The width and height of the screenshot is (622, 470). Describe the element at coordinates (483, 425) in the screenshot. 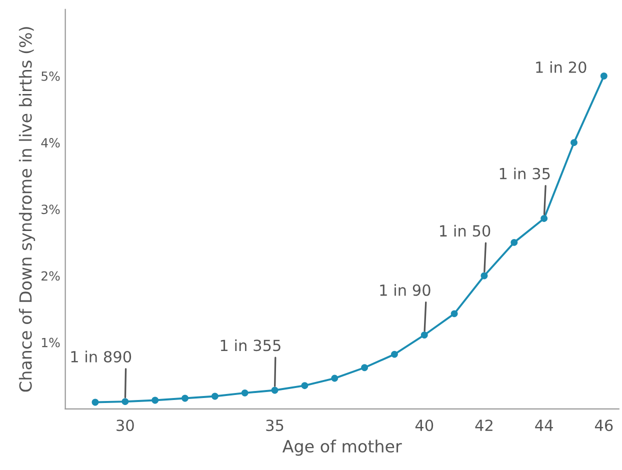

I see `x-tick-label: 42` at that location.